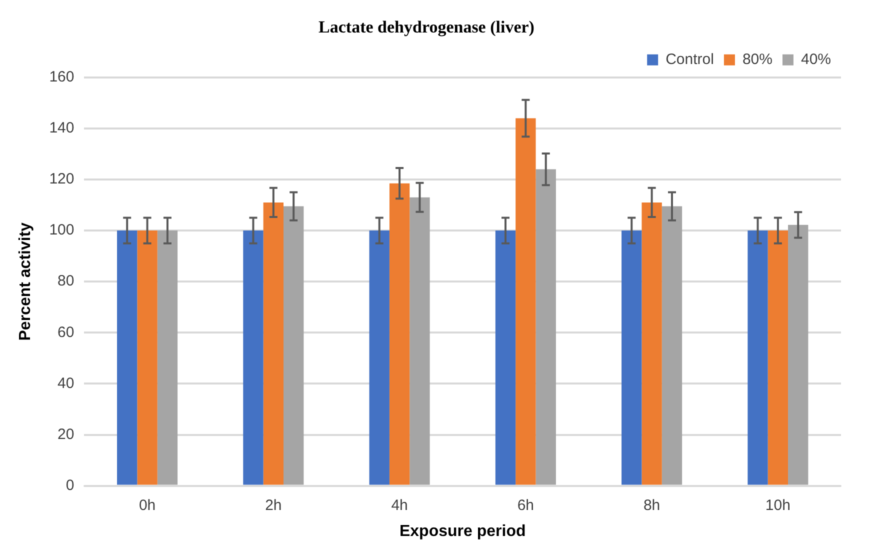  What do you see at coordinates (651, 505) in the screenshot?
I see `x-tick-label: 8h` at bounding box center [651, 505].